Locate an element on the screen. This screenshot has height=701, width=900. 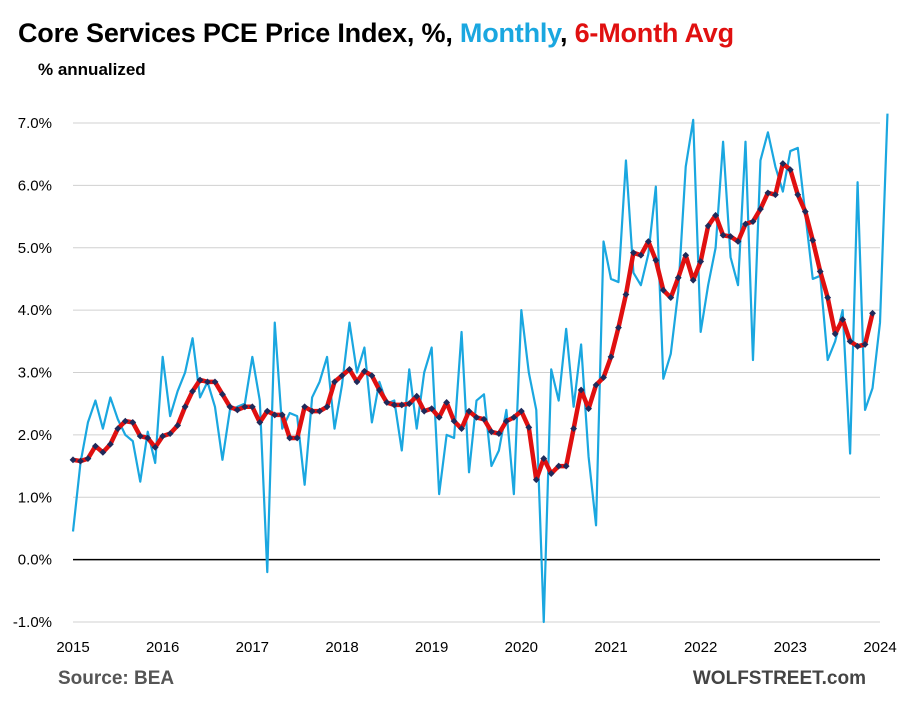
y-axis-ticks: -1.0% 0.0% 1.0% 2.0% 3.0% 4.0% 5.0% 6.0% 7.0% is located at coordinates (32, 373).